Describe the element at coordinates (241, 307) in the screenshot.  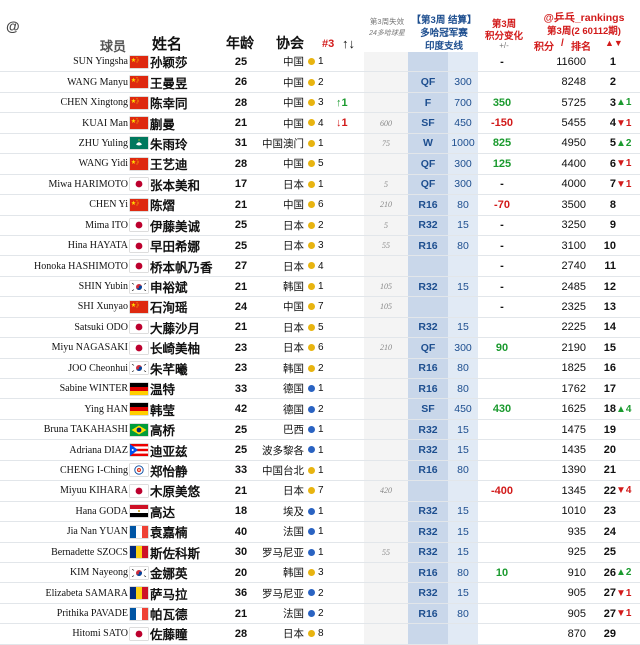
I see `player-age: 24` at that location.